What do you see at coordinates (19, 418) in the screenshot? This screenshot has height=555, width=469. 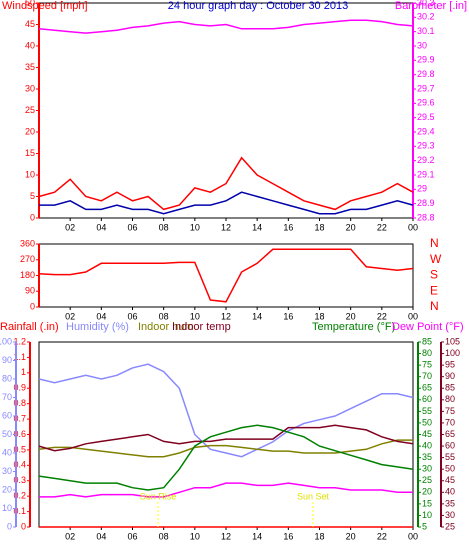 I see `y-tick-label: 0.7` at bounding box center [19, 418].